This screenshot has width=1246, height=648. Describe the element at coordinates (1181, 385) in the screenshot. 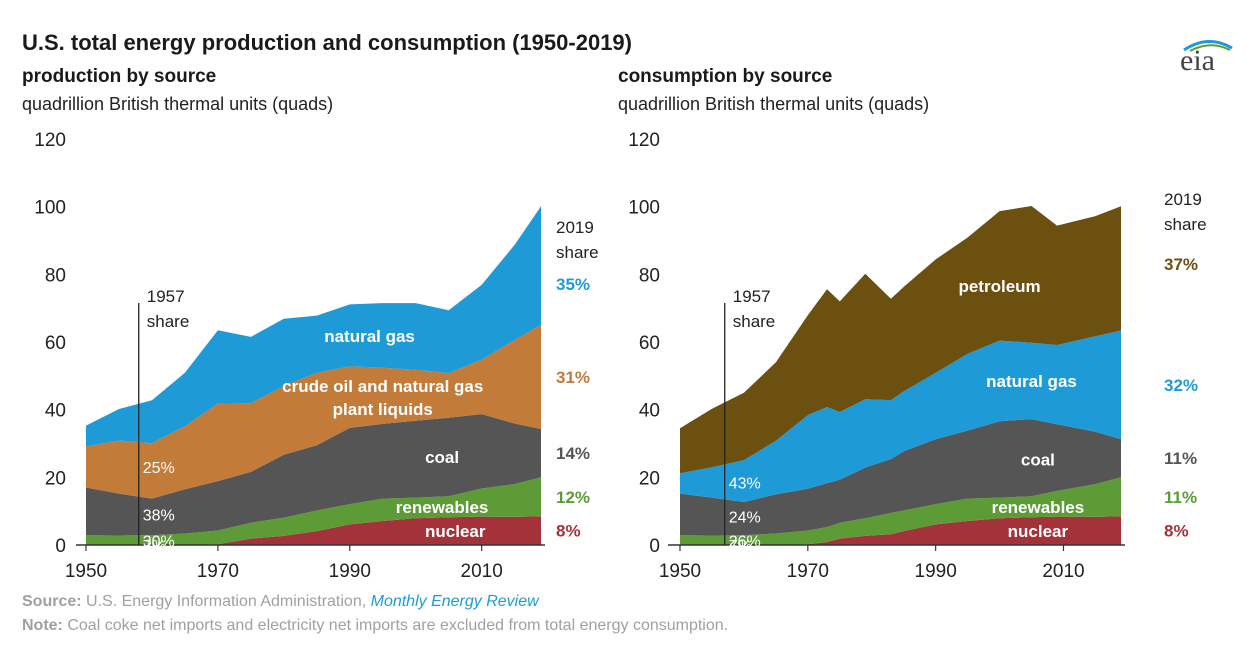

I see `consumption-2019-share-natural_gas: 32%` at that location.